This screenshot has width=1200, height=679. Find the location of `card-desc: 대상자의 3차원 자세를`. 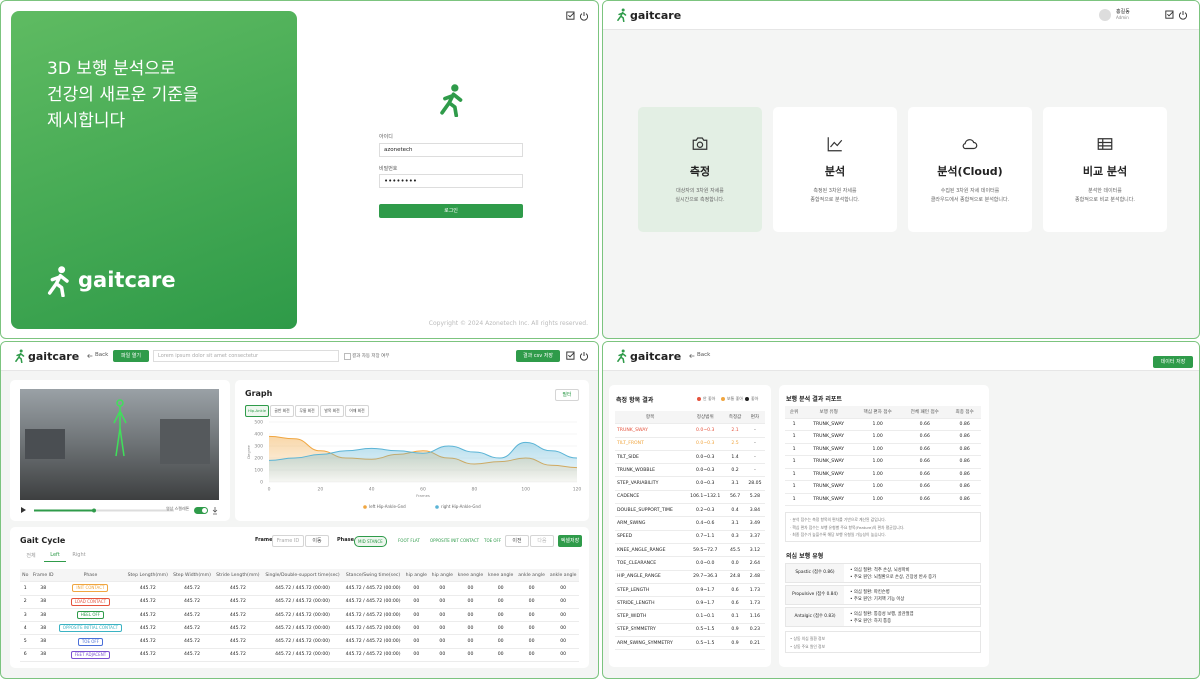

card-desc: 대상자의 3차원 자세를 is located at coordinates (700, 191).